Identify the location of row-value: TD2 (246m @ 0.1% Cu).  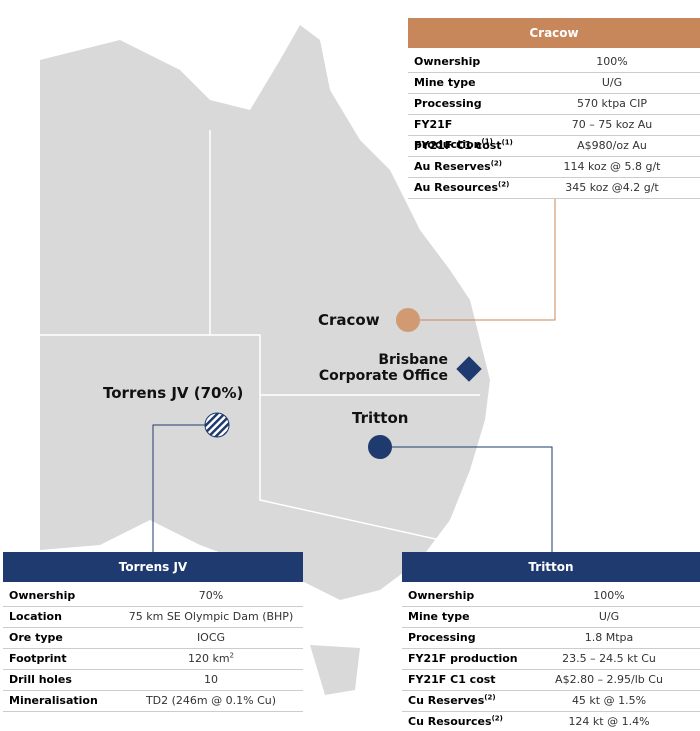
(211, 701).